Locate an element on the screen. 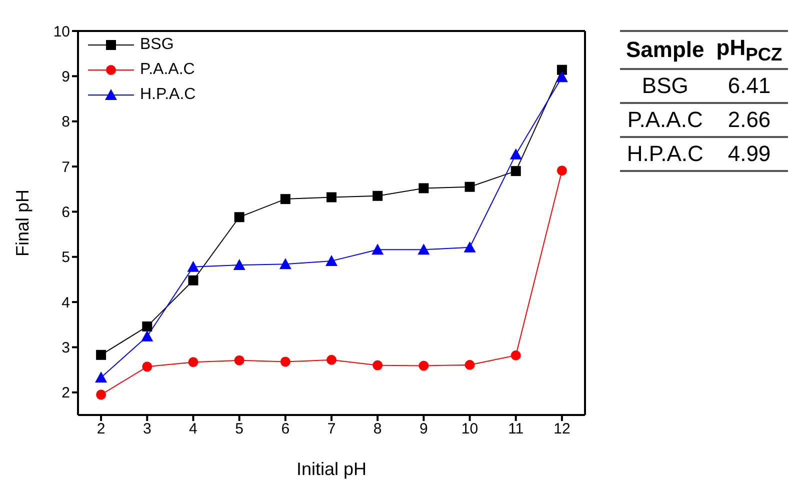 Image resolution: width=808 pixels, height=493 pixels. x-tick-label: 3 is located at coordinates (147, 429).